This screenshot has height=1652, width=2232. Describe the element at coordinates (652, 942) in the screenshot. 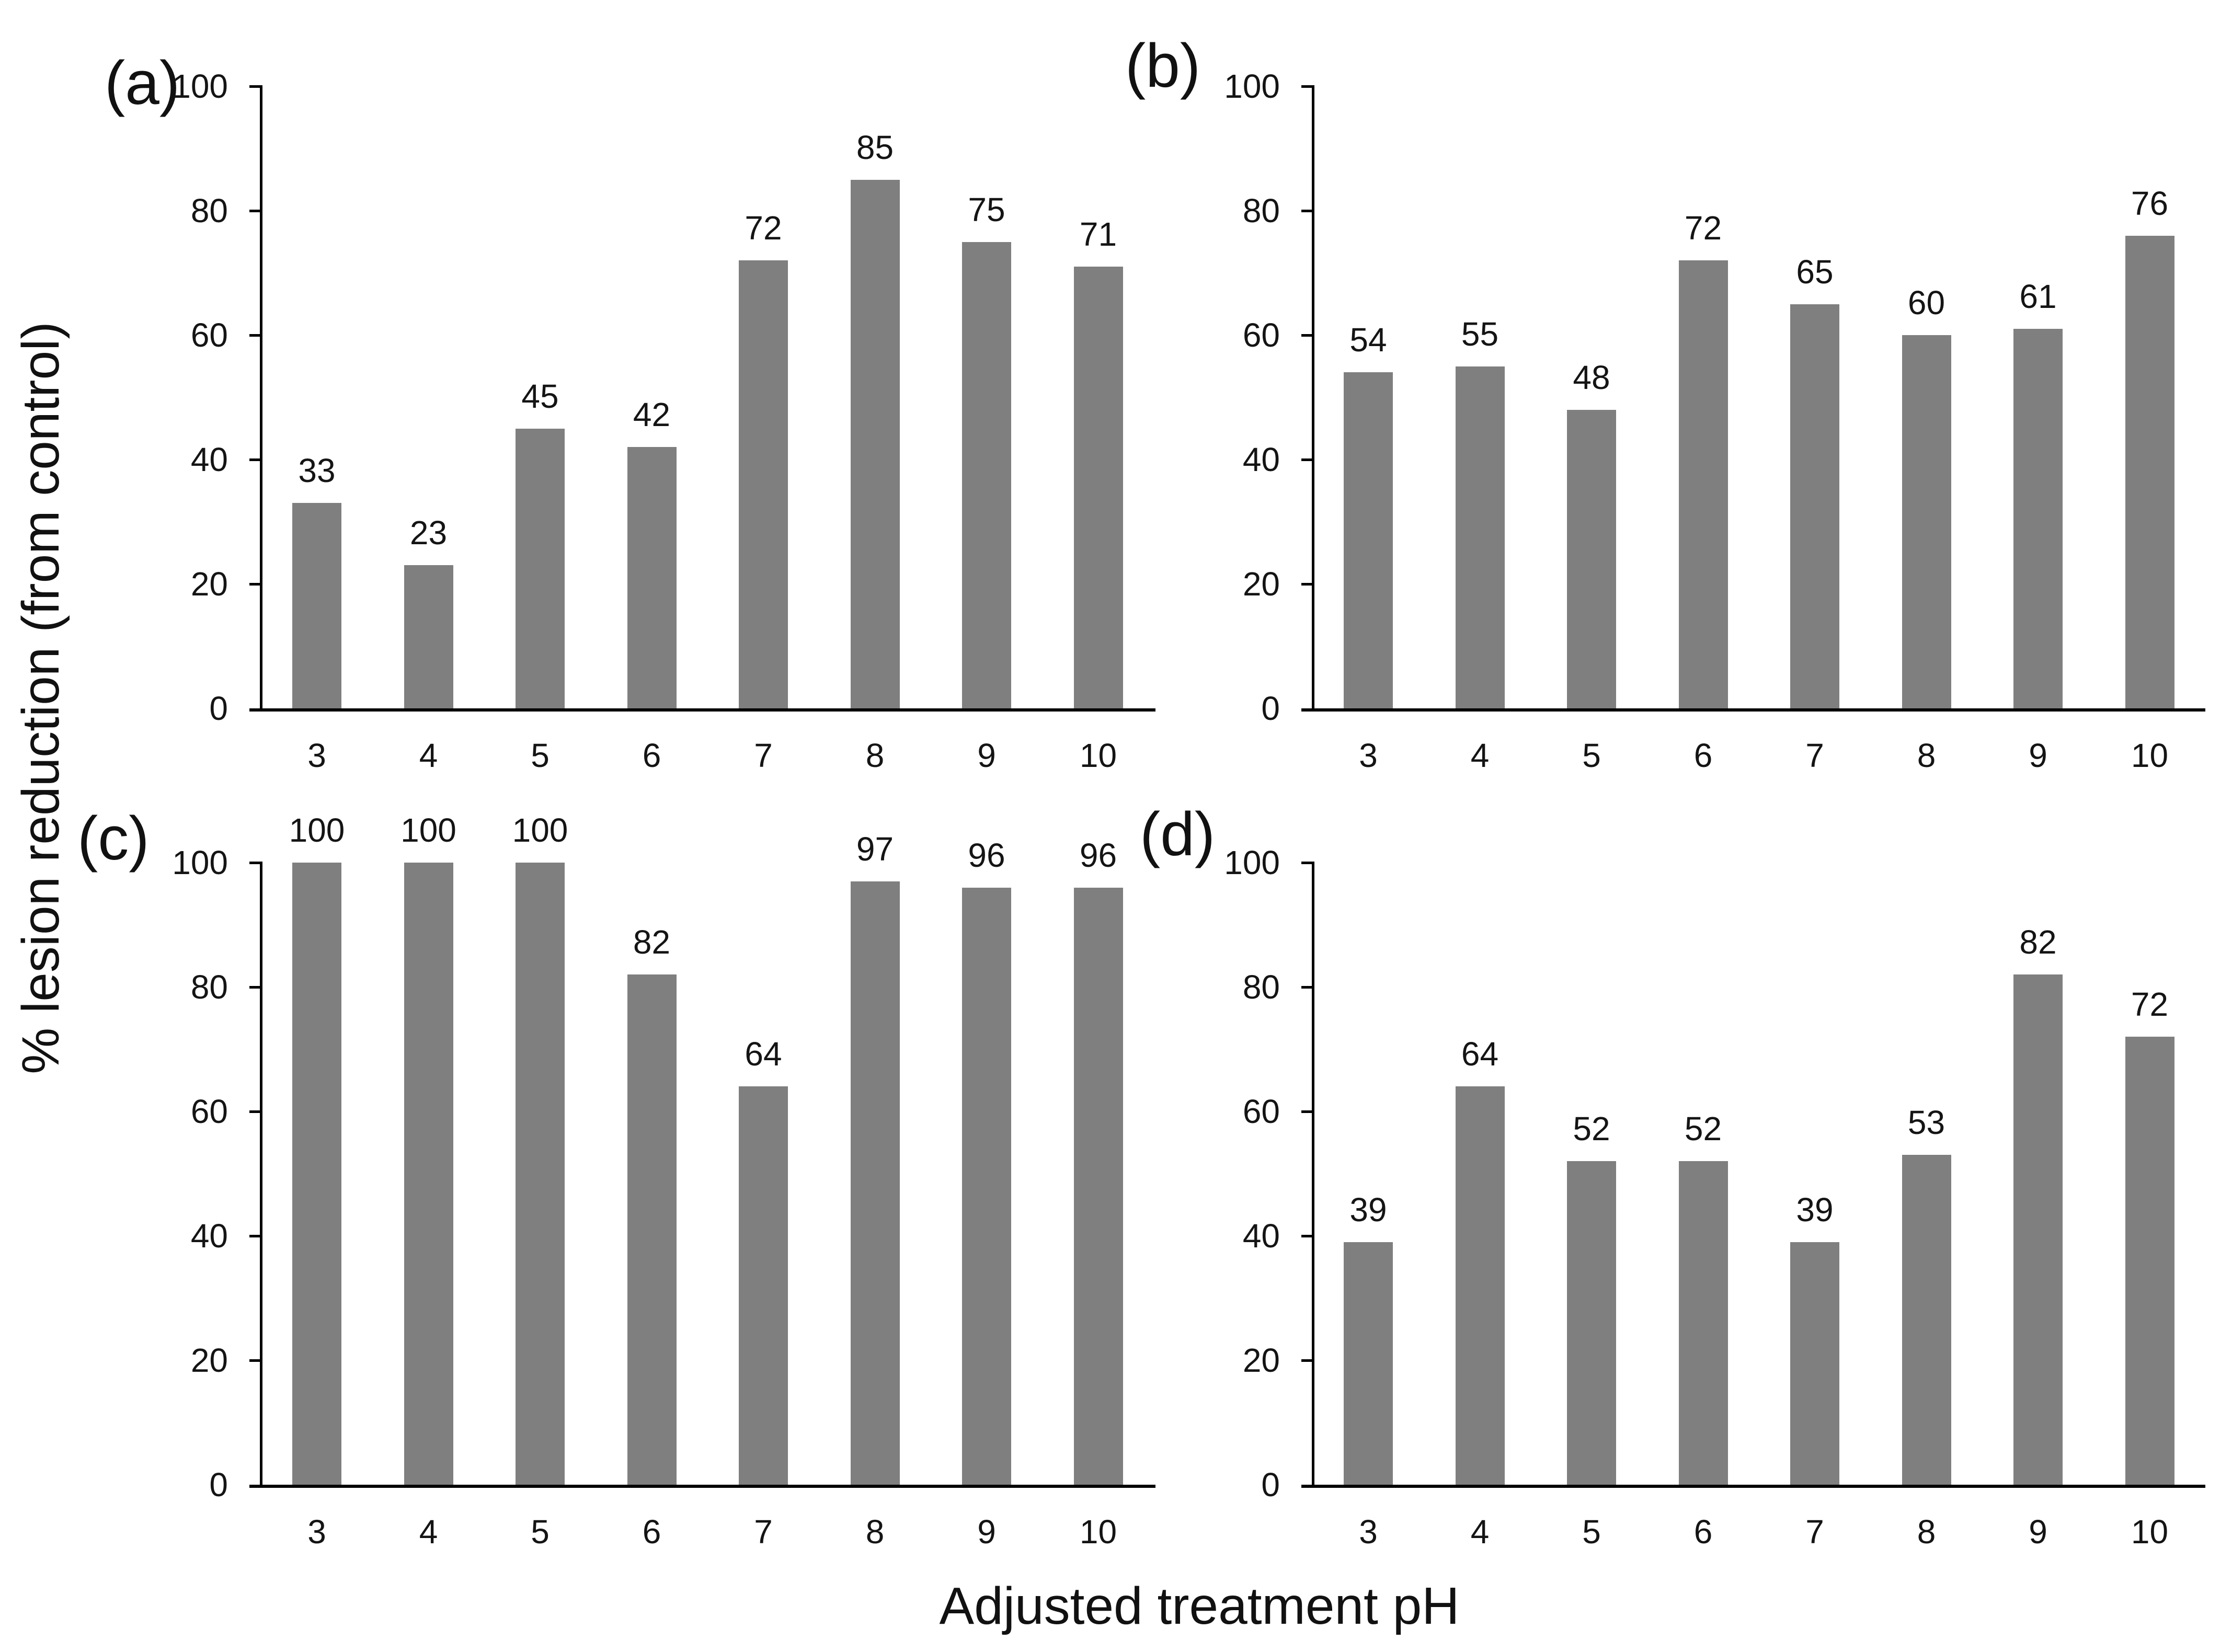

I see `bar-value-label-c-ph6: 82` at that location.